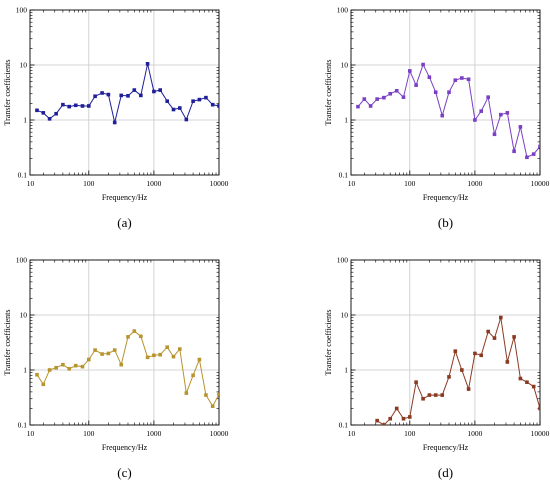 Image resolution: width=550 pixels, height=489 pixels. I want to click on panel-label: (d), so click(445, 472).